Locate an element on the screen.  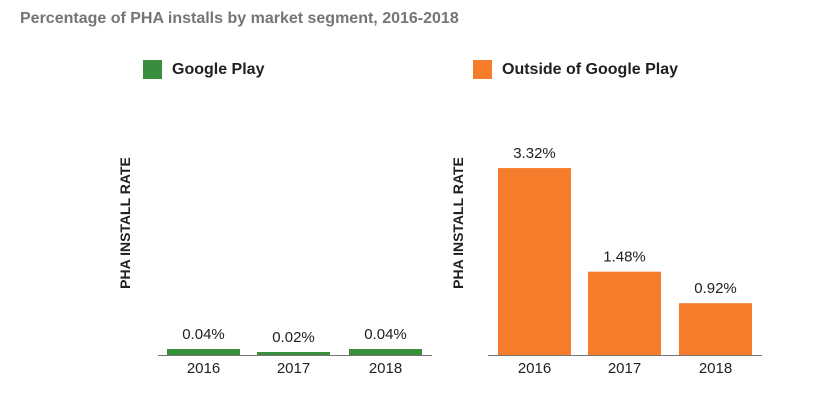
legend-outside-google-play: Outside of Google Play is located at coordinates (575, 69).